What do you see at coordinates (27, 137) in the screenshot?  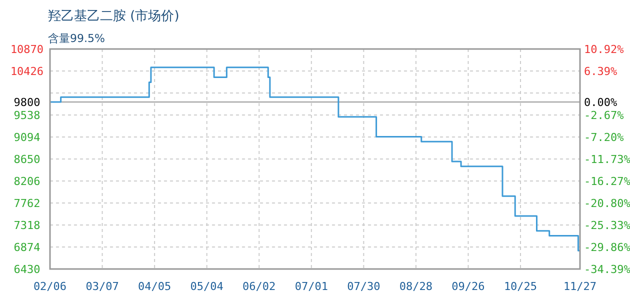 I see `y-tick-label: 9094` at bounding box center [27, 137].